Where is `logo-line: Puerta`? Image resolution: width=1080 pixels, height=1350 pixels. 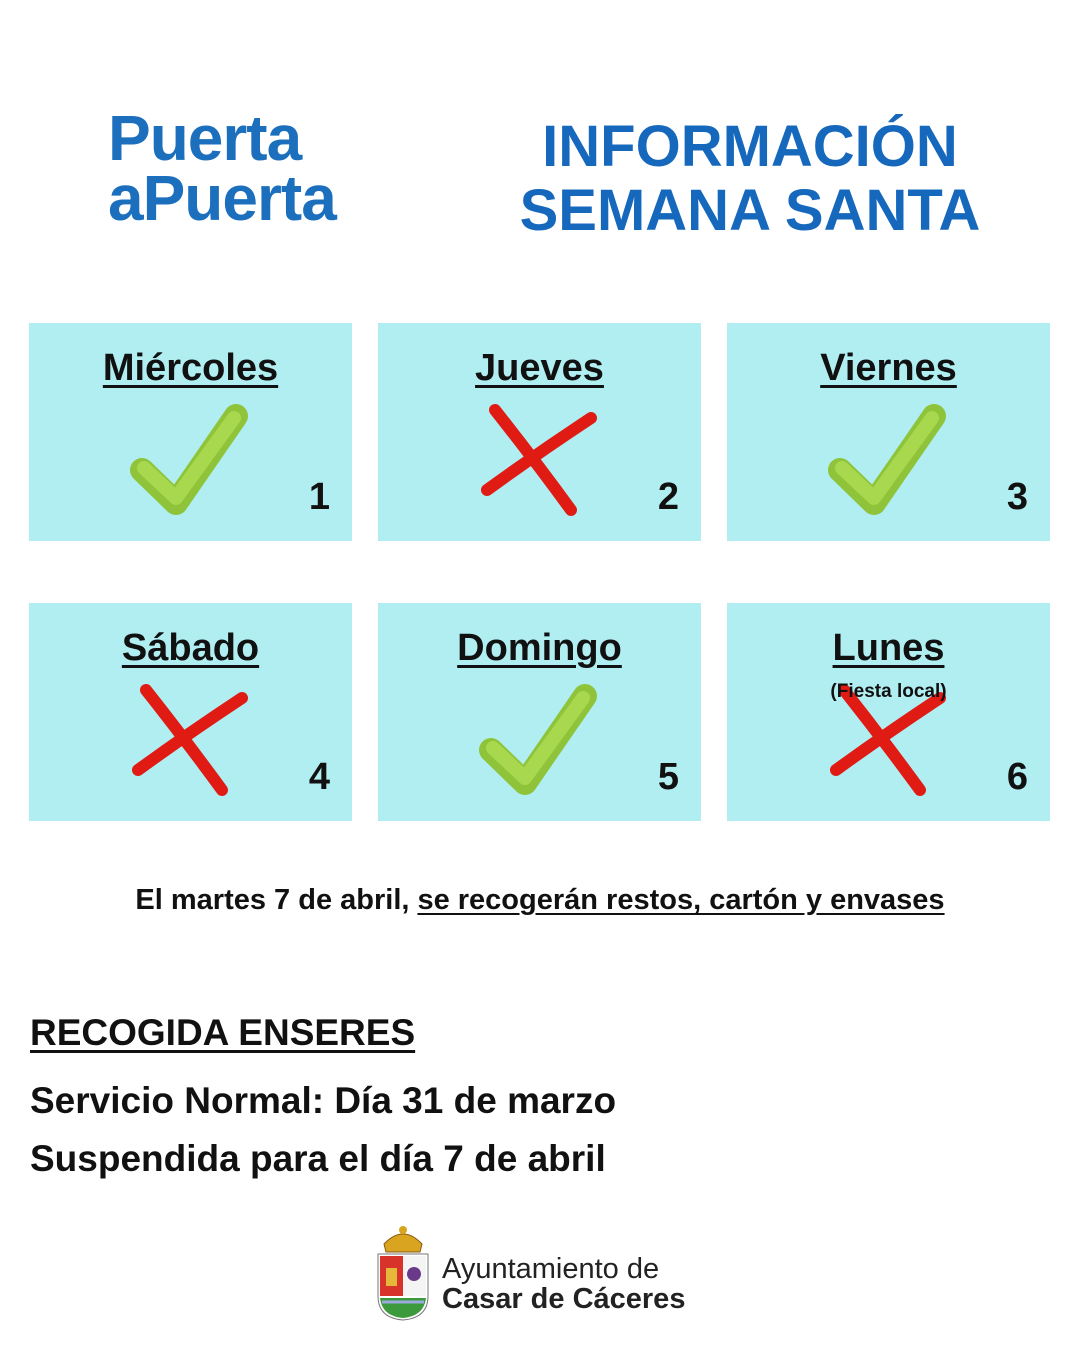 logo-line: Puerta is located at coordinates (205, 138).